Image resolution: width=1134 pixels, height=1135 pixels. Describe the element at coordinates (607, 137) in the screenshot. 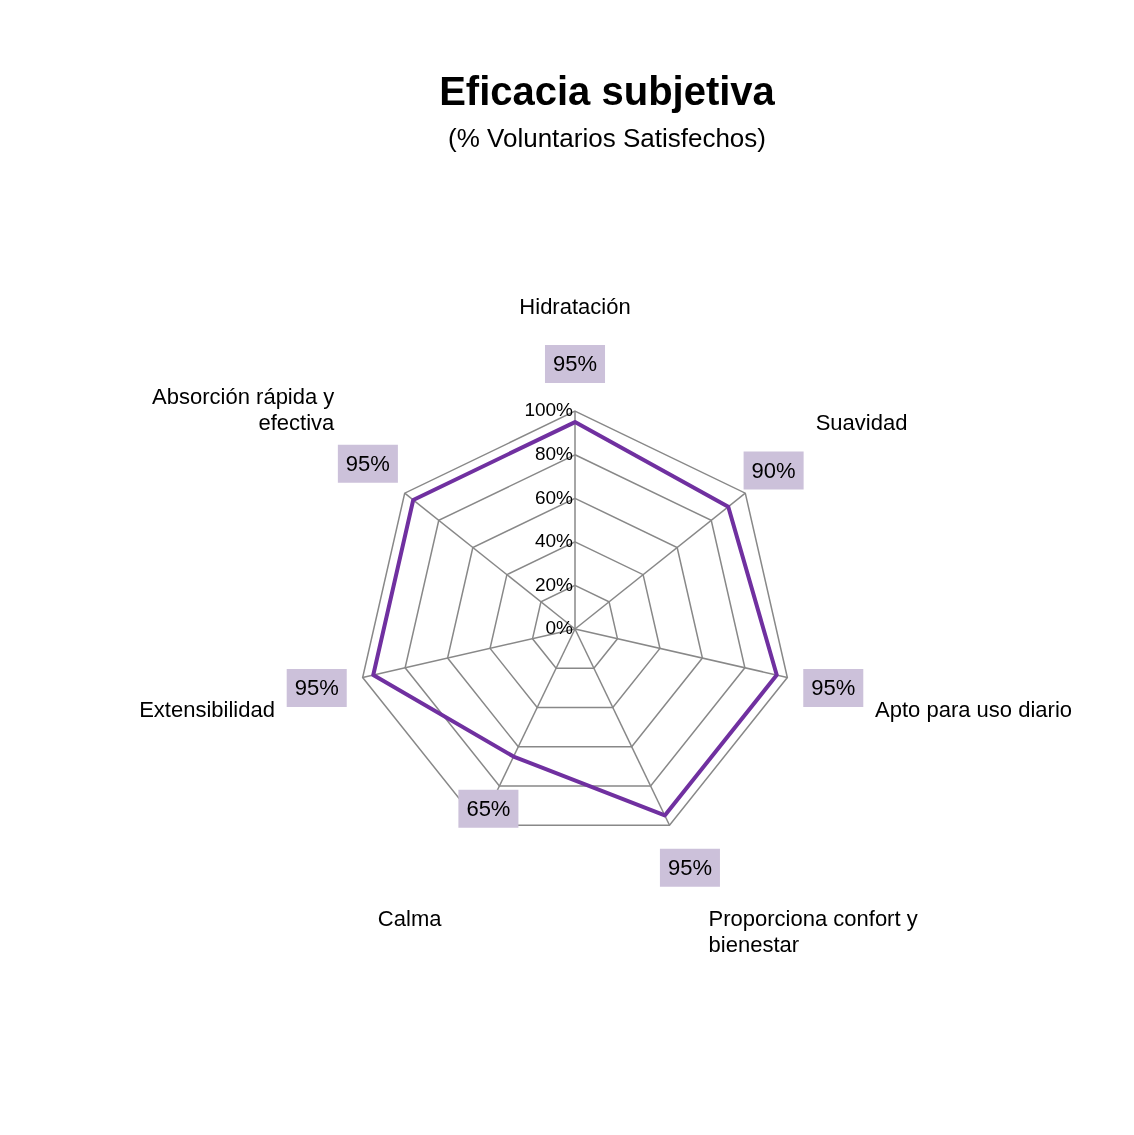

I see `chart-subtitle: (% Voluntarios Satisfechos)` at that location.